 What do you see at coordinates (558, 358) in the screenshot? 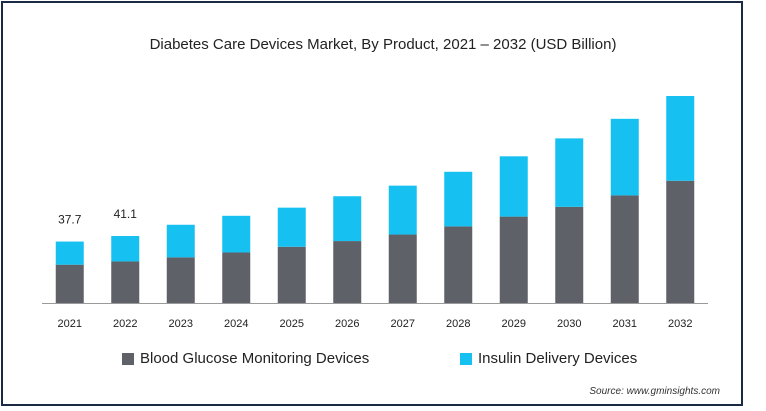
I see `legend-label-insulin-delivery: Insulin Delivery Devices` at bounding box center [558, 358].